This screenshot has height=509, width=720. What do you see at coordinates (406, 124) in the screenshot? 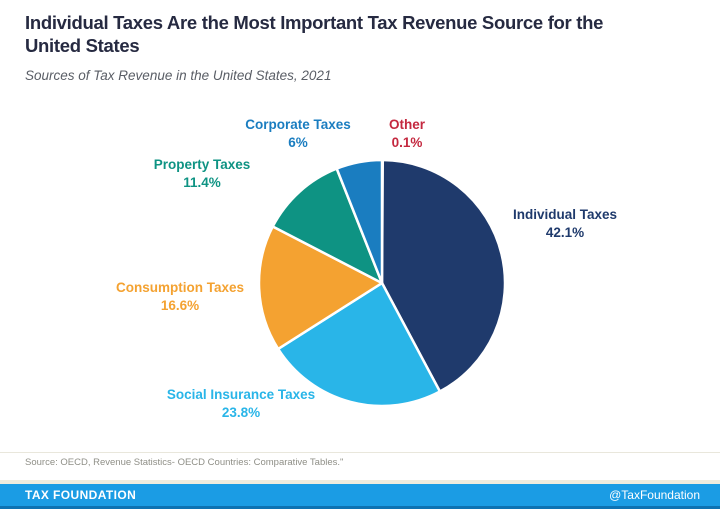
I see `slice-label-text: Other` at bounding box center [406, 124].